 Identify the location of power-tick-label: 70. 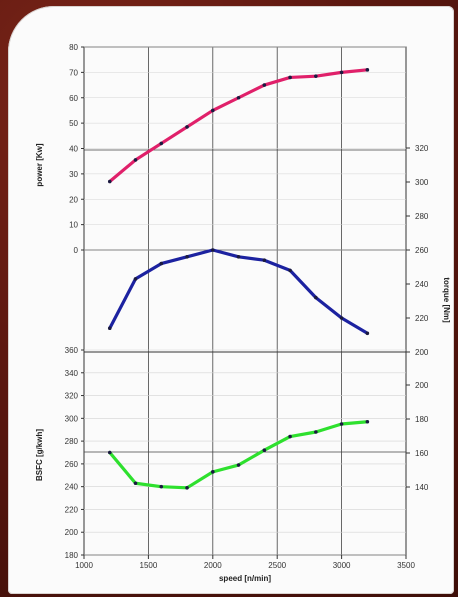
(73, 72).